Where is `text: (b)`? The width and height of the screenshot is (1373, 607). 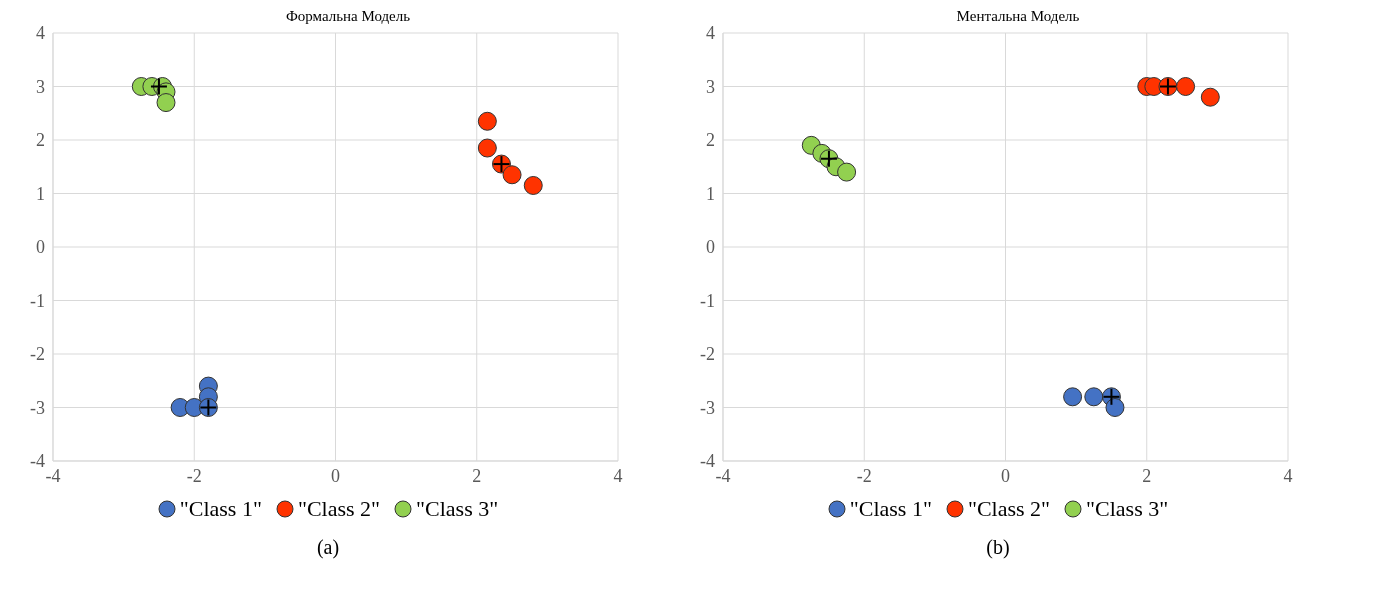 text: (b) is located at coordinates (998, 547).